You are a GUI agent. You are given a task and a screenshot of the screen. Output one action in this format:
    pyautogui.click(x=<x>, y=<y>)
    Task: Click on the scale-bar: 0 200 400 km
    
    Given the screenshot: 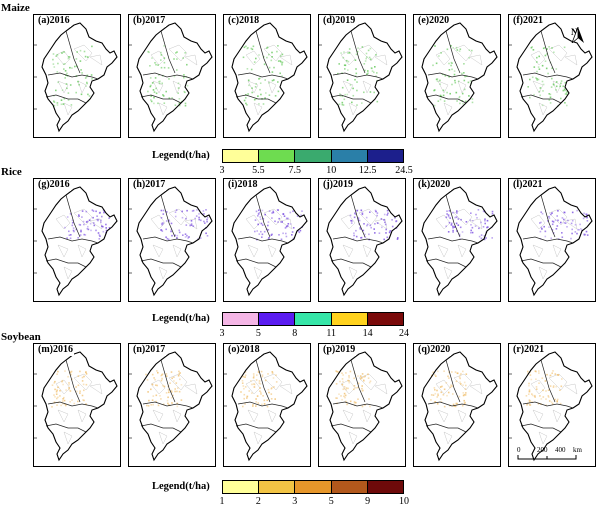 What is the action you would take?
    pyautogui.click(x=555, y=454)
    